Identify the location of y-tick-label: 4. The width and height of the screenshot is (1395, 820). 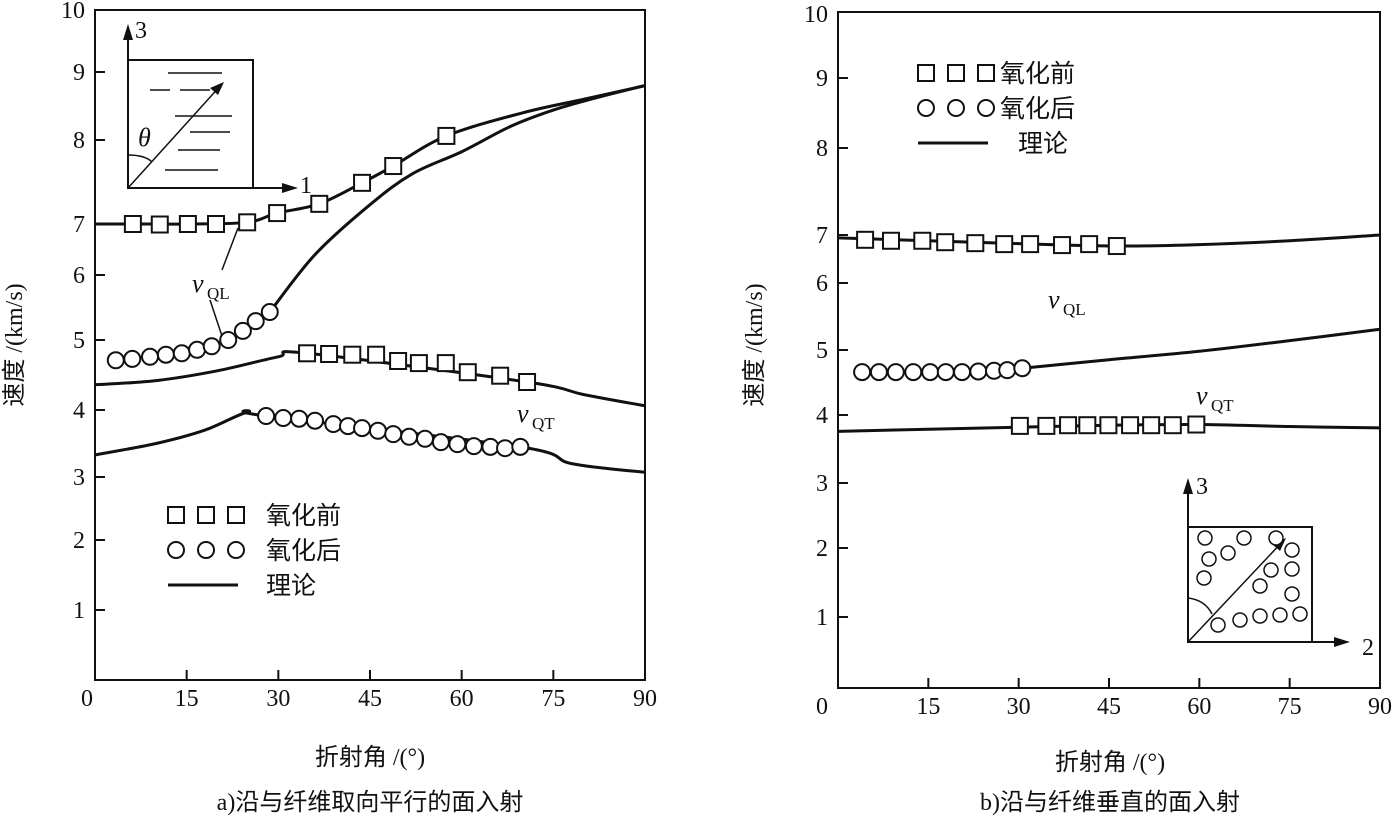
(822, 416).